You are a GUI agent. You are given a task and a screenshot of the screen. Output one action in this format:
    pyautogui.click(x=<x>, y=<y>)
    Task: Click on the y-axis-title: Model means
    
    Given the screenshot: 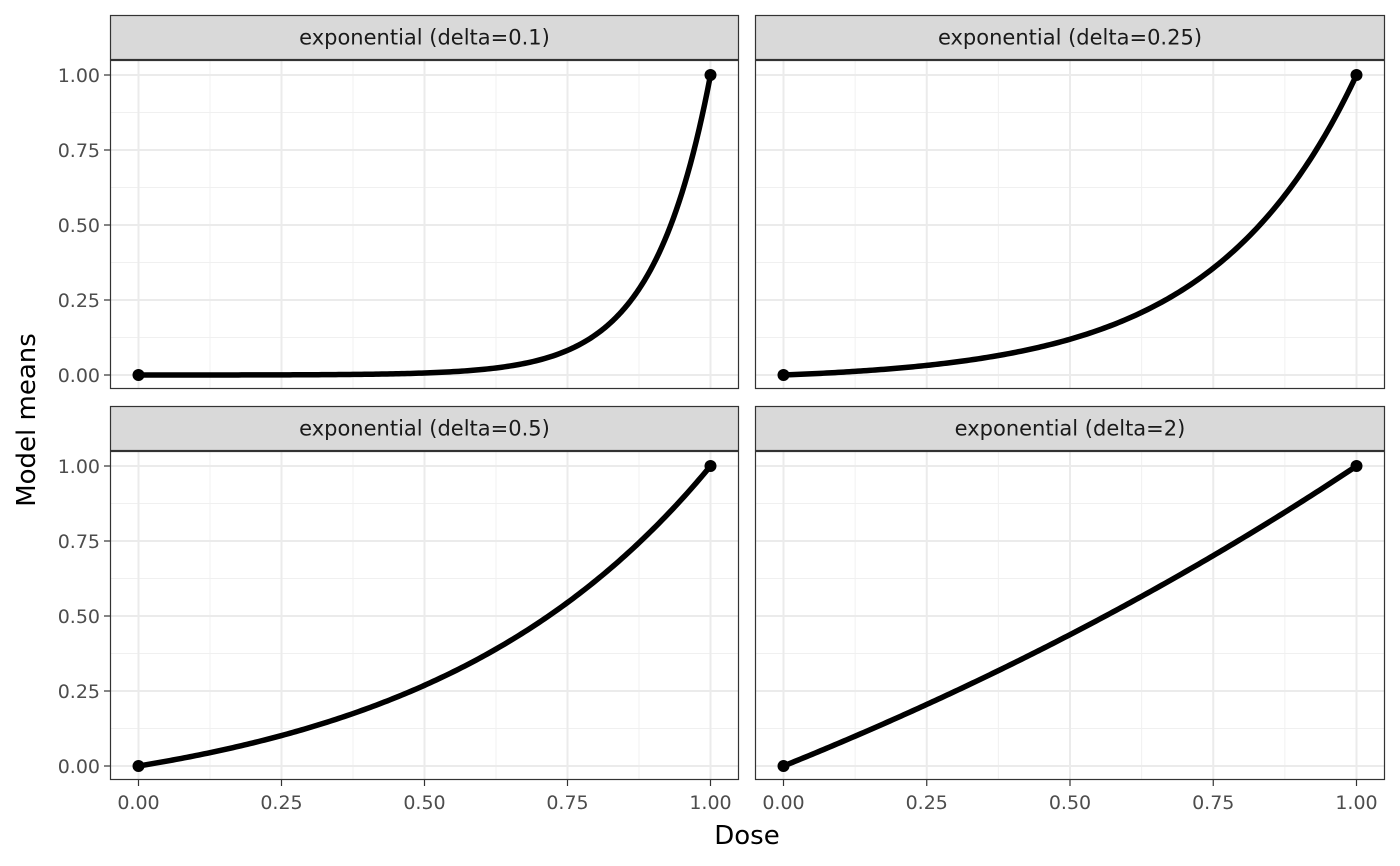 What is the action you would take?
    pyautogui.click(x=27, y=420)
    